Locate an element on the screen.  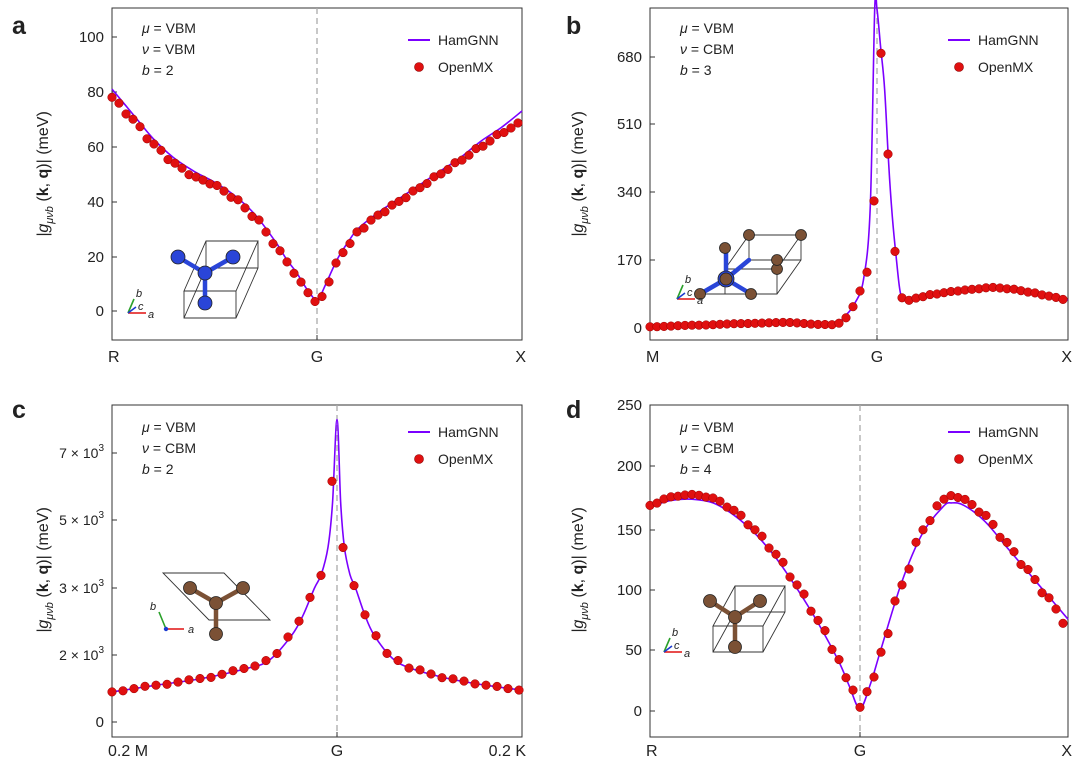
crystal-structure-inset: abc is located at coordinates (741, 268).